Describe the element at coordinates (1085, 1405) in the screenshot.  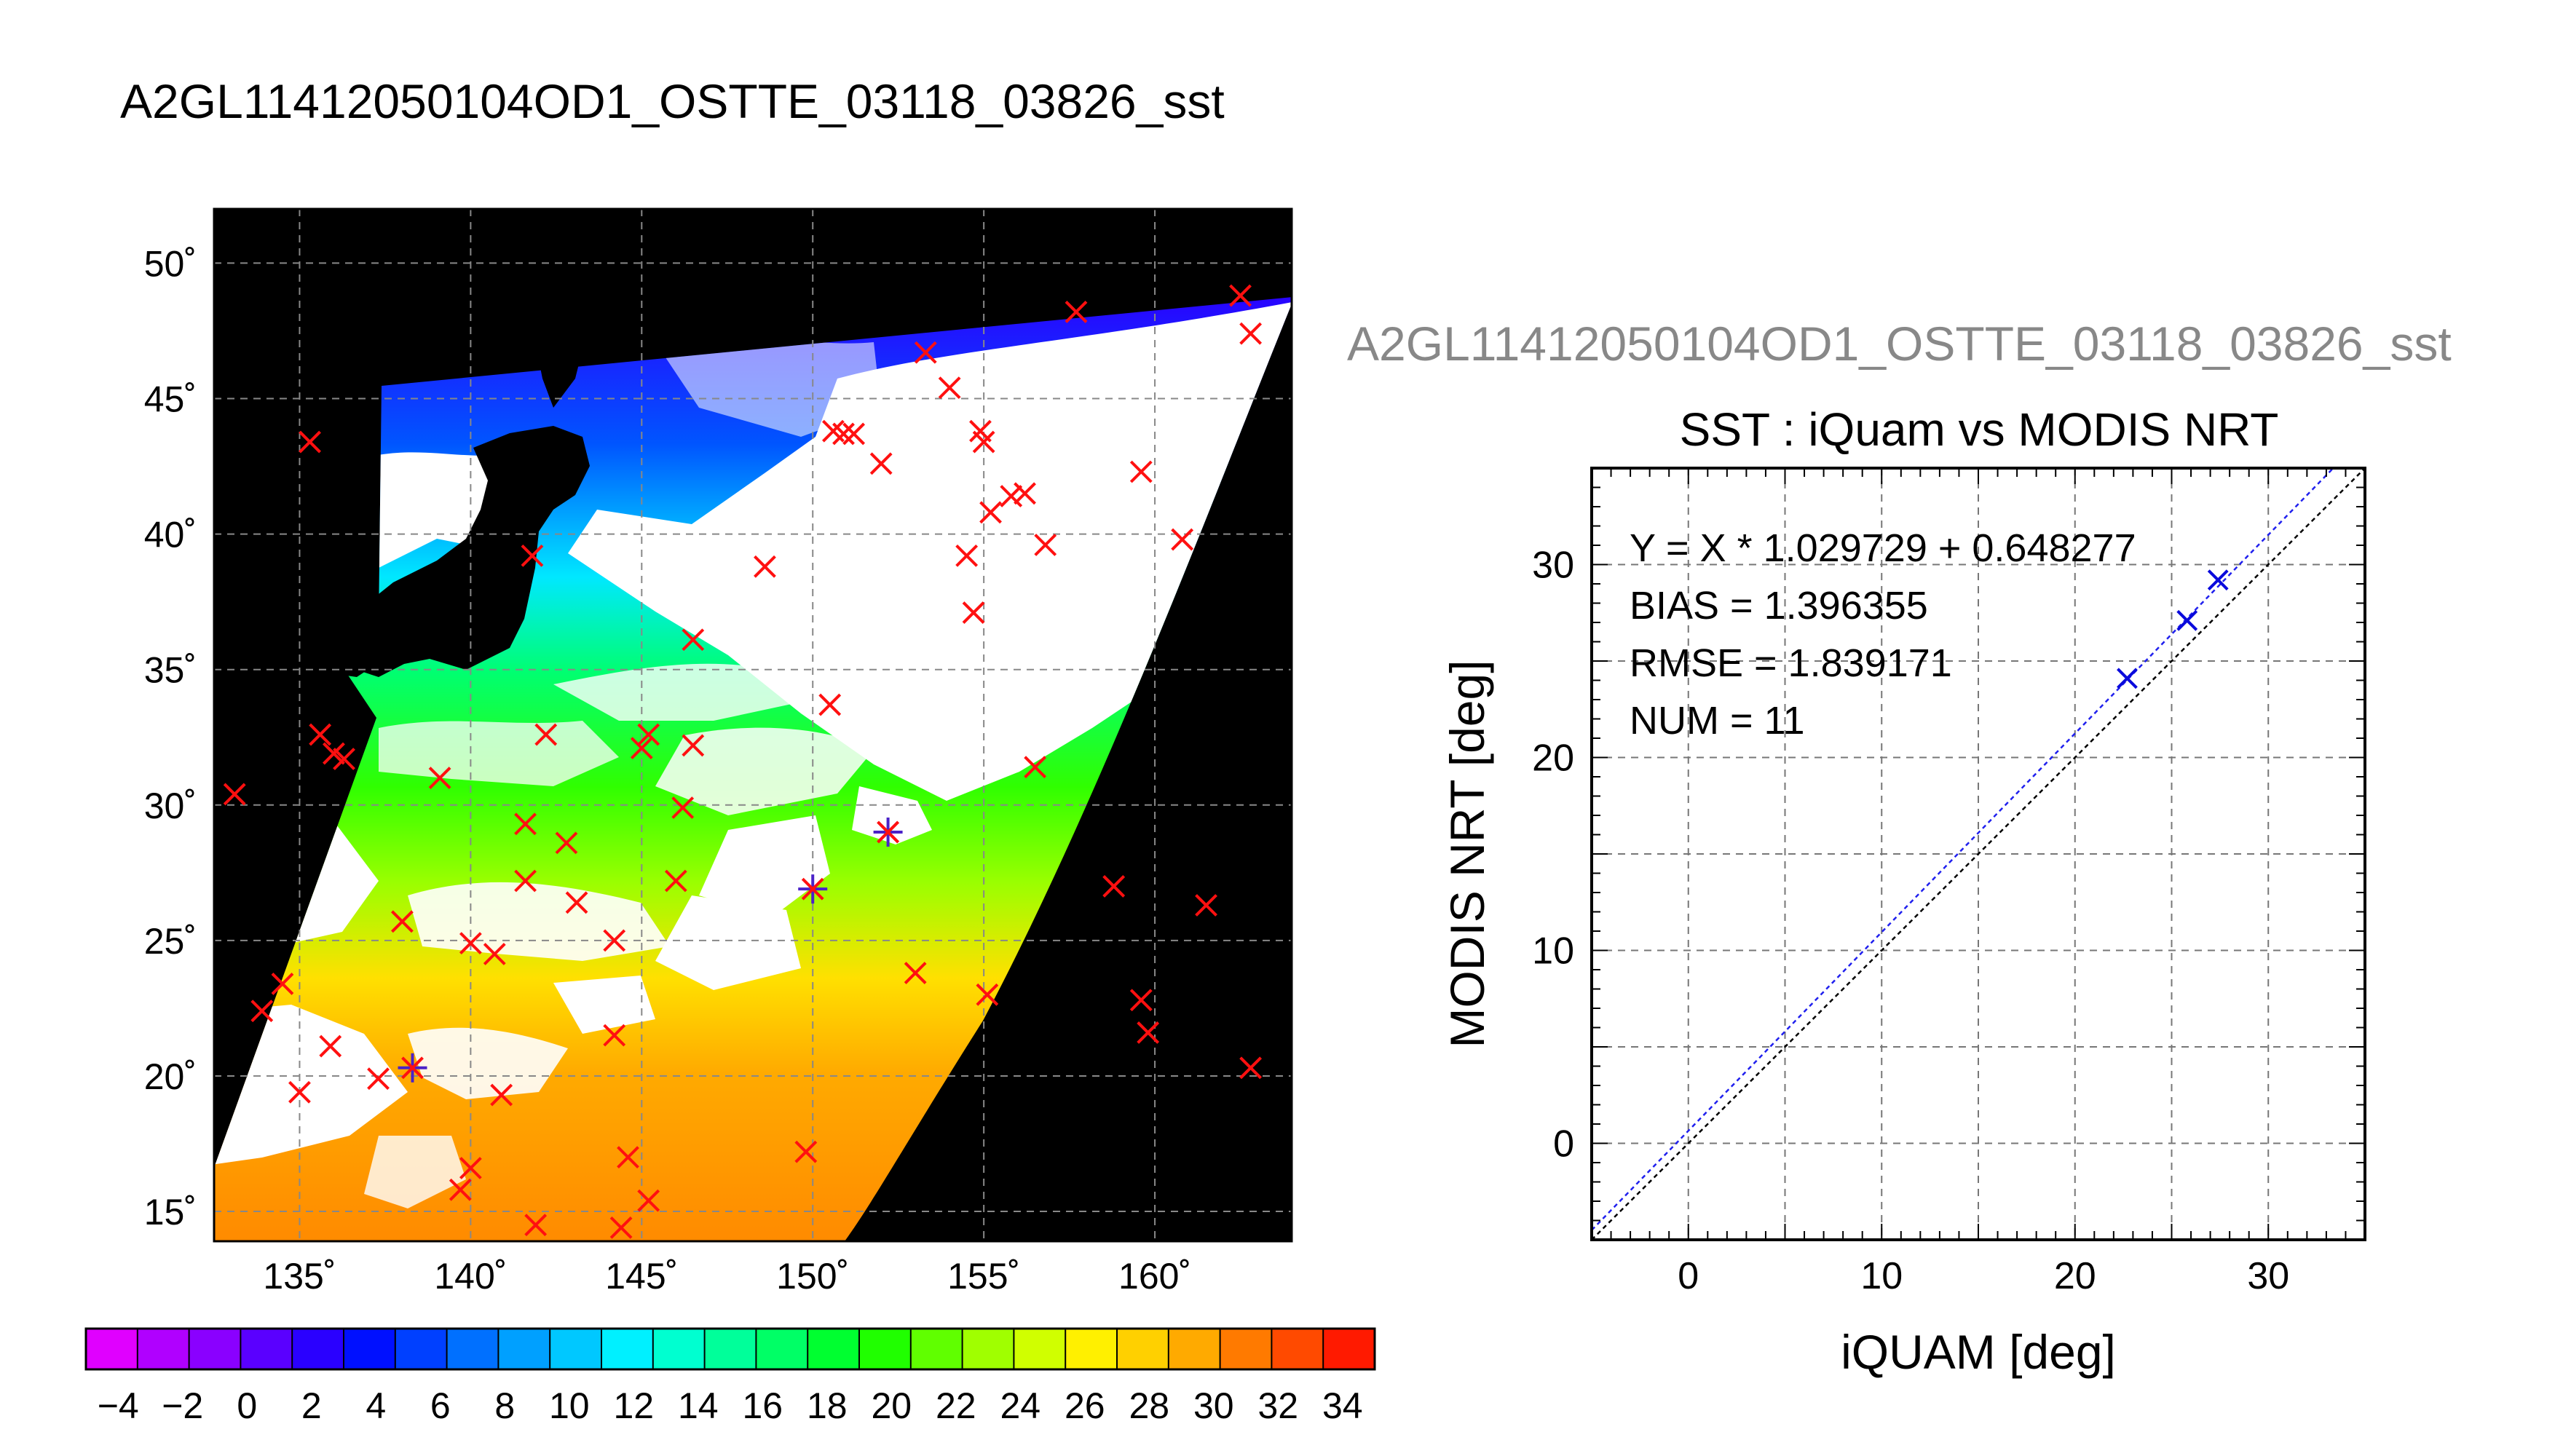
I see `colorbar-tick-label: 26` at that location.